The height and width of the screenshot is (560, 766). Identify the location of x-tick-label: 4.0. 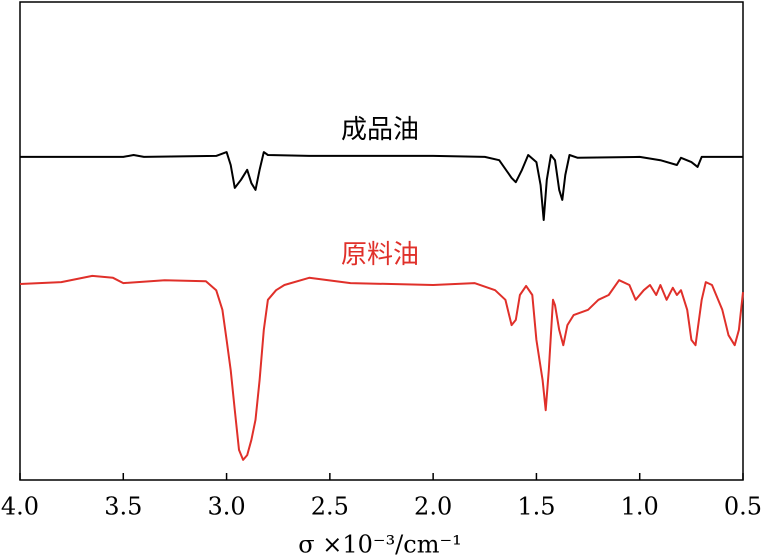
(20, 507).